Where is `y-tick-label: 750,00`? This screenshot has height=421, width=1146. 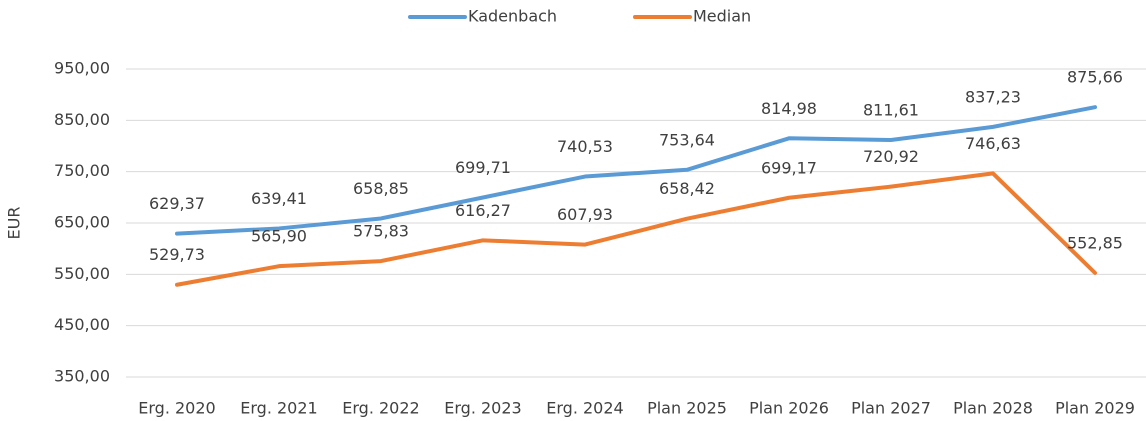 y-tick-label: 750,00 is located at coordinates (82, 170).